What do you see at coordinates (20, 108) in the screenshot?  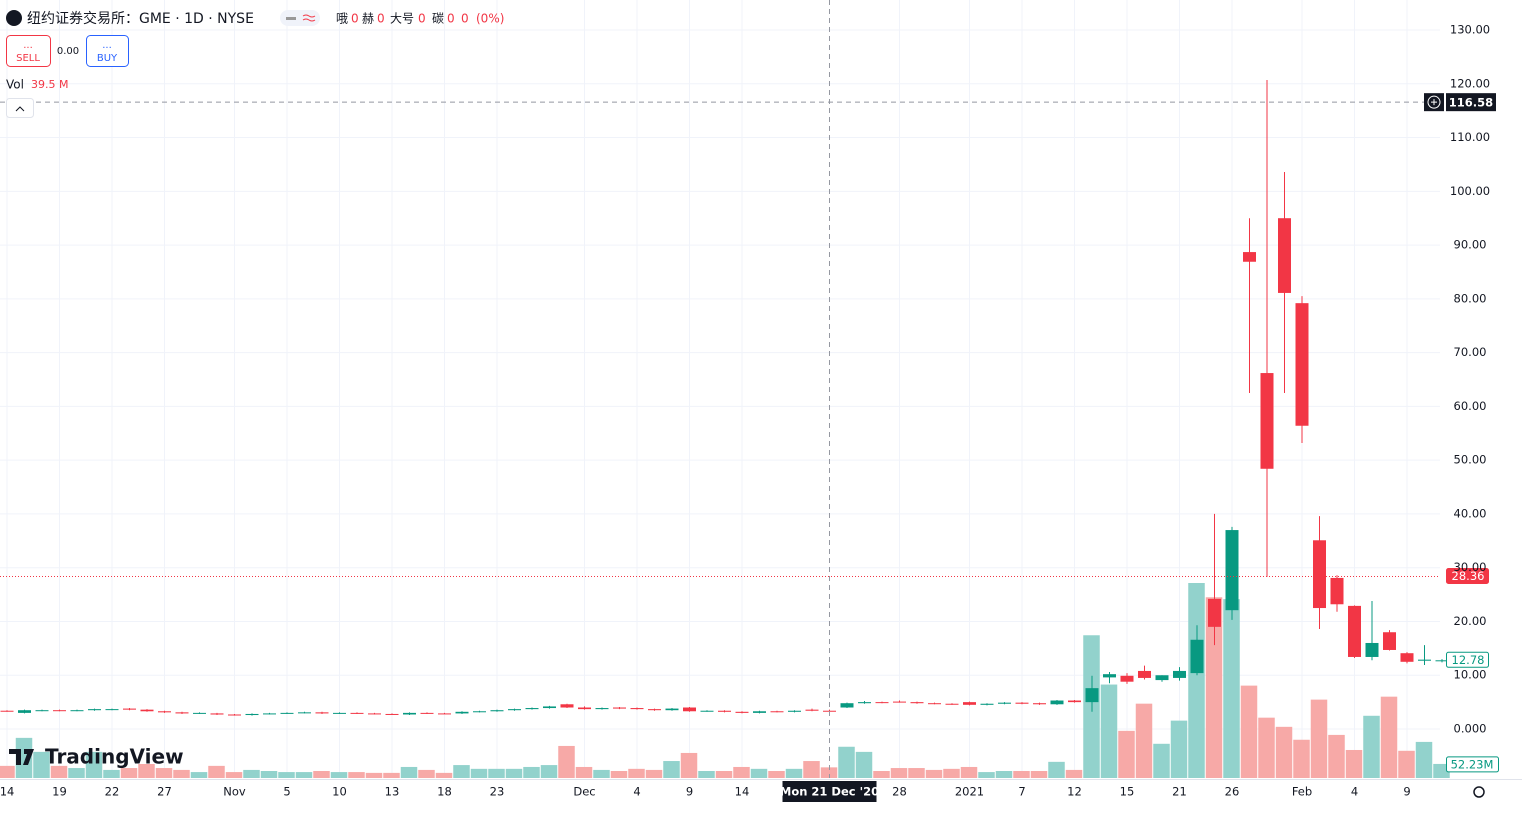 I see `collapse-button` at bounding box center [20, 108].